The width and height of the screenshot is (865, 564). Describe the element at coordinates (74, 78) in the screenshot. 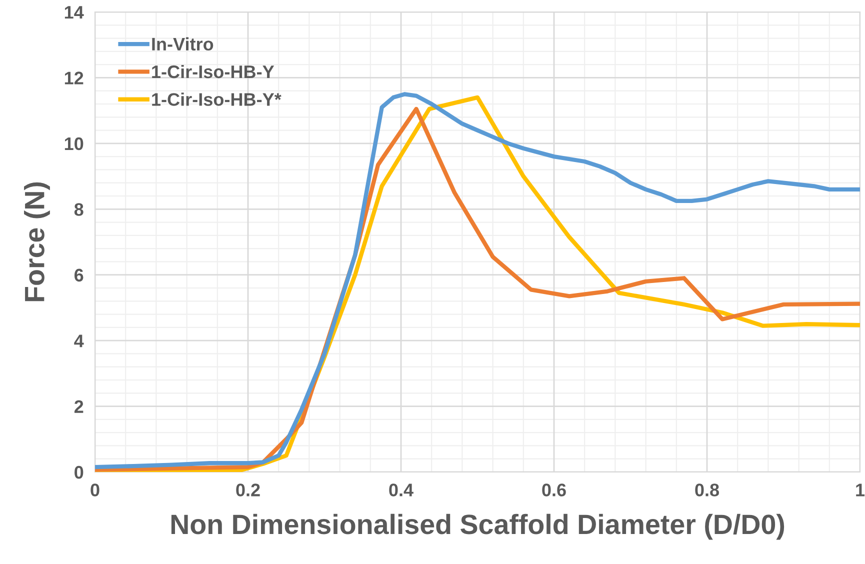

I see `y-tick-label: 12` at that location.